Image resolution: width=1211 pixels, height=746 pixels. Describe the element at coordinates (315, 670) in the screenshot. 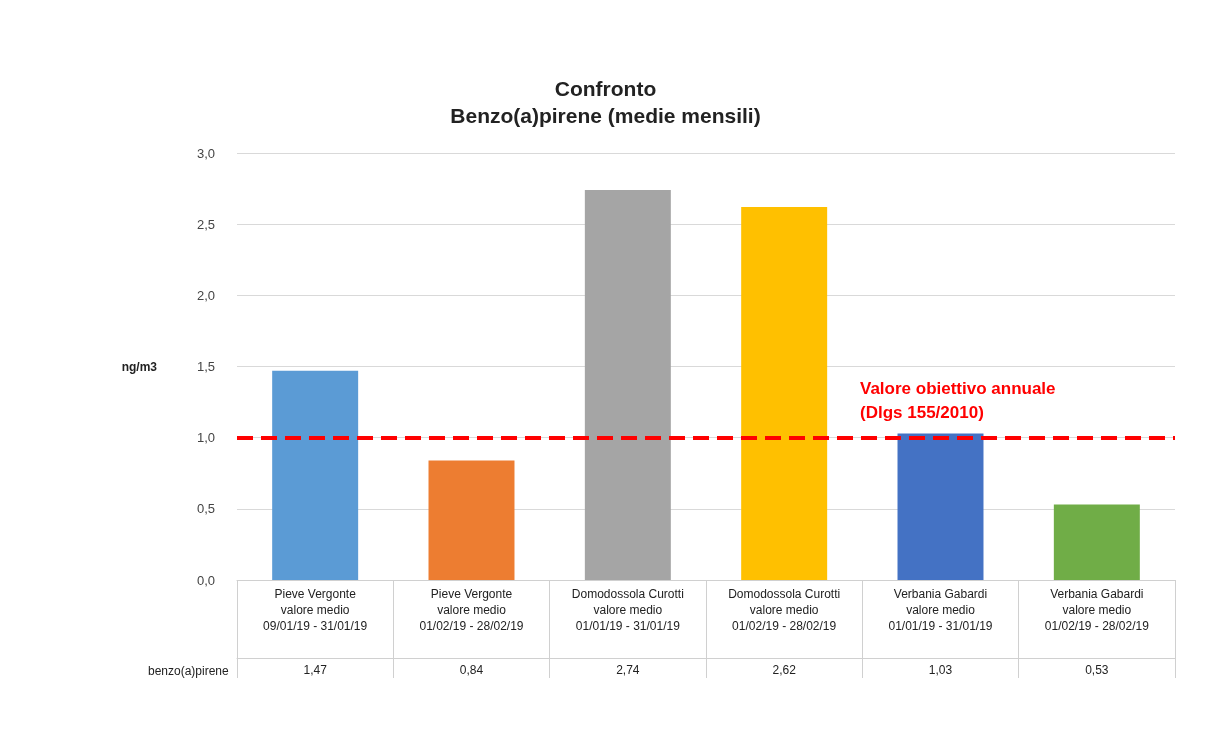

I see `data-label: 1,47` at that location.